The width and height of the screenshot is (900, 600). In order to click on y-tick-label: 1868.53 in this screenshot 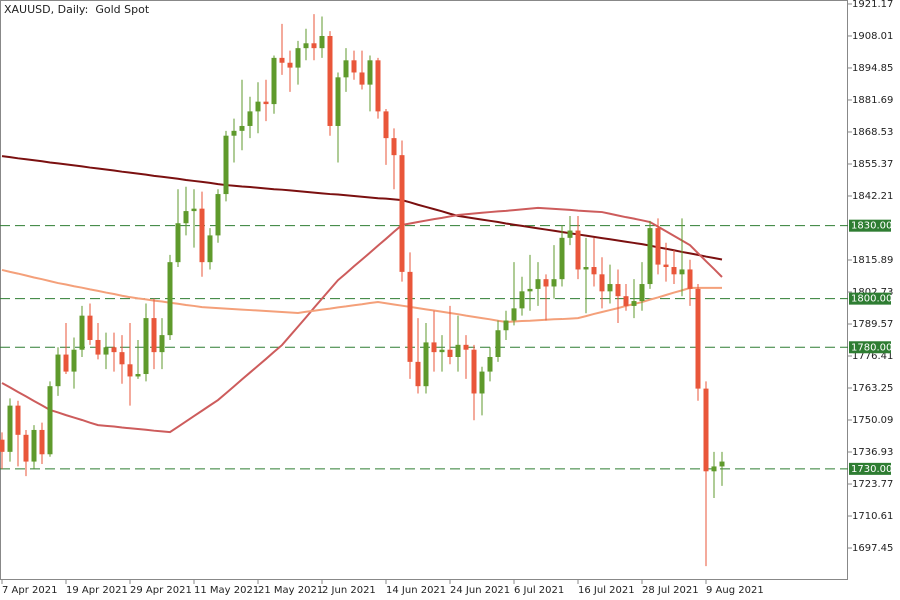, I will do `click(872, 132)`.